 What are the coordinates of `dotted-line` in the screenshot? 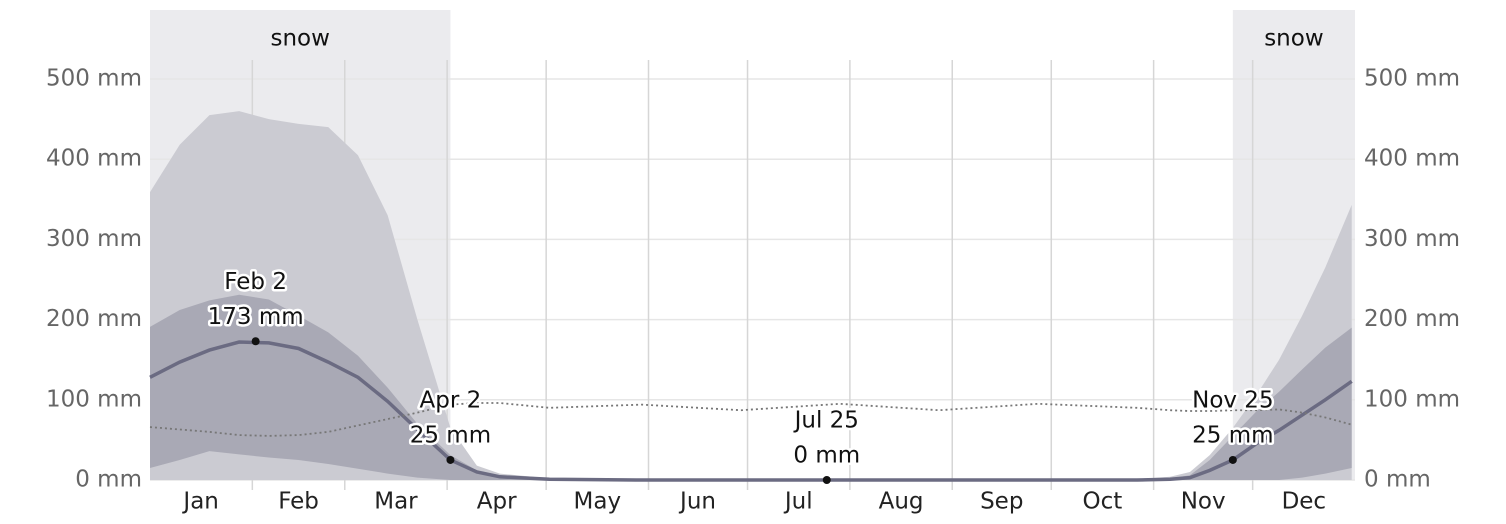 It's located at (750, 419).